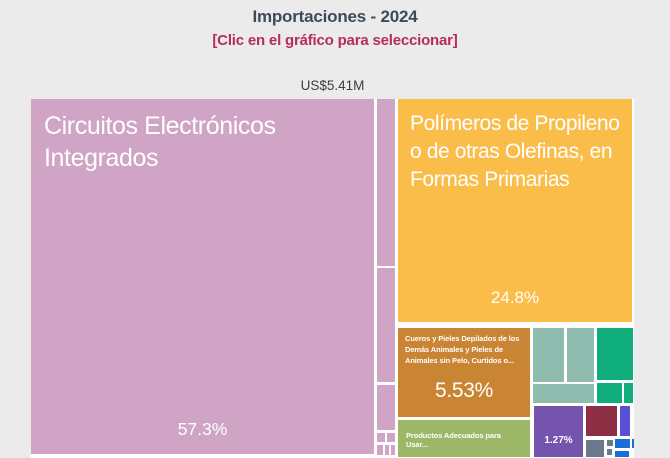 The height and width of the screenshot is (458, 670). What do you see at coordinates (558, 440) in the screenshot?
I see `cell-share: 1.27%` at bounding box center [558, 440].